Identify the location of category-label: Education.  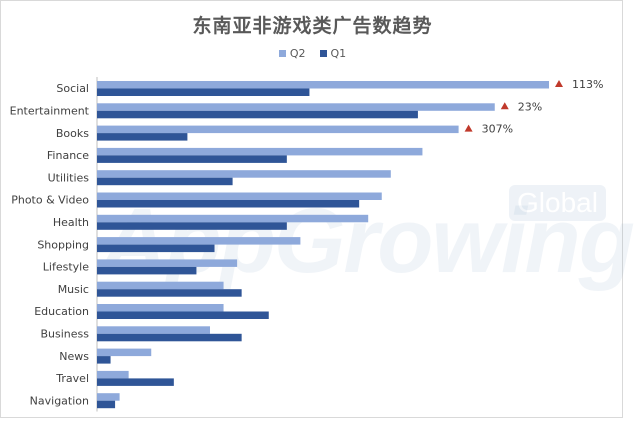
(61, 311).